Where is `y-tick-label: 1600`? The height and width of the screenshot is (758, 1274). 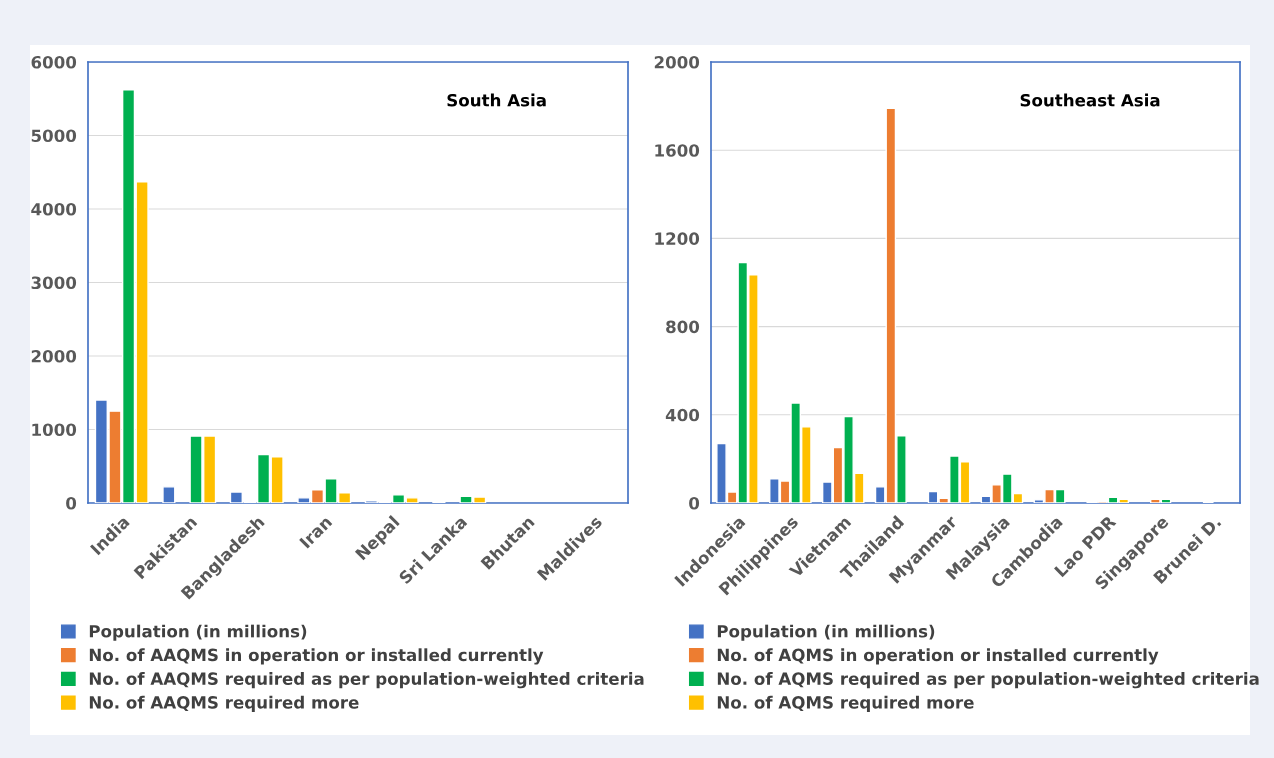 y-tick-label: 1600 is located at coordinates (677, 150).